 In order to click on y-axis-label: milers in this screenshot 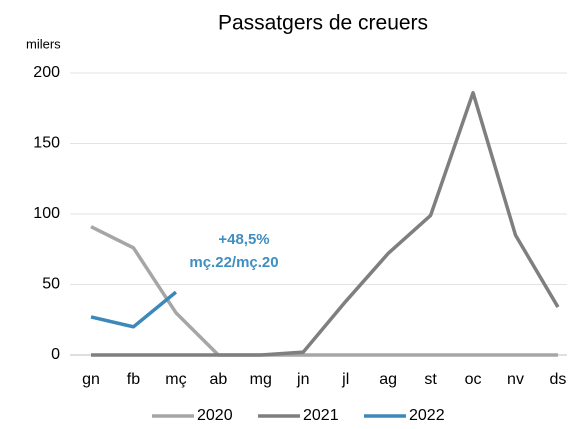, I will do `click(43, 43)`.